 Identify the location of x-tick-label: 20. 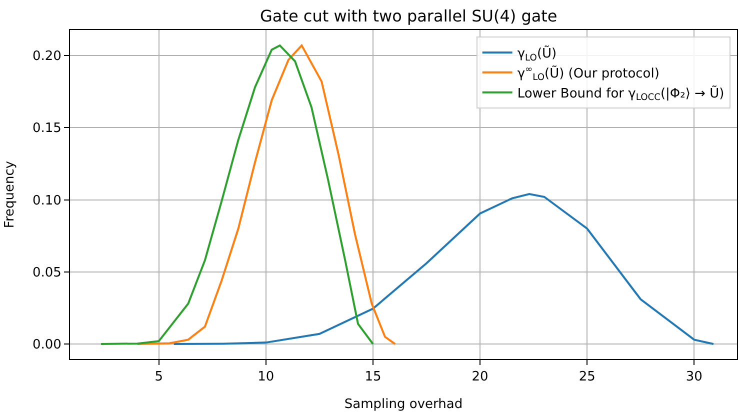
(480, 377).